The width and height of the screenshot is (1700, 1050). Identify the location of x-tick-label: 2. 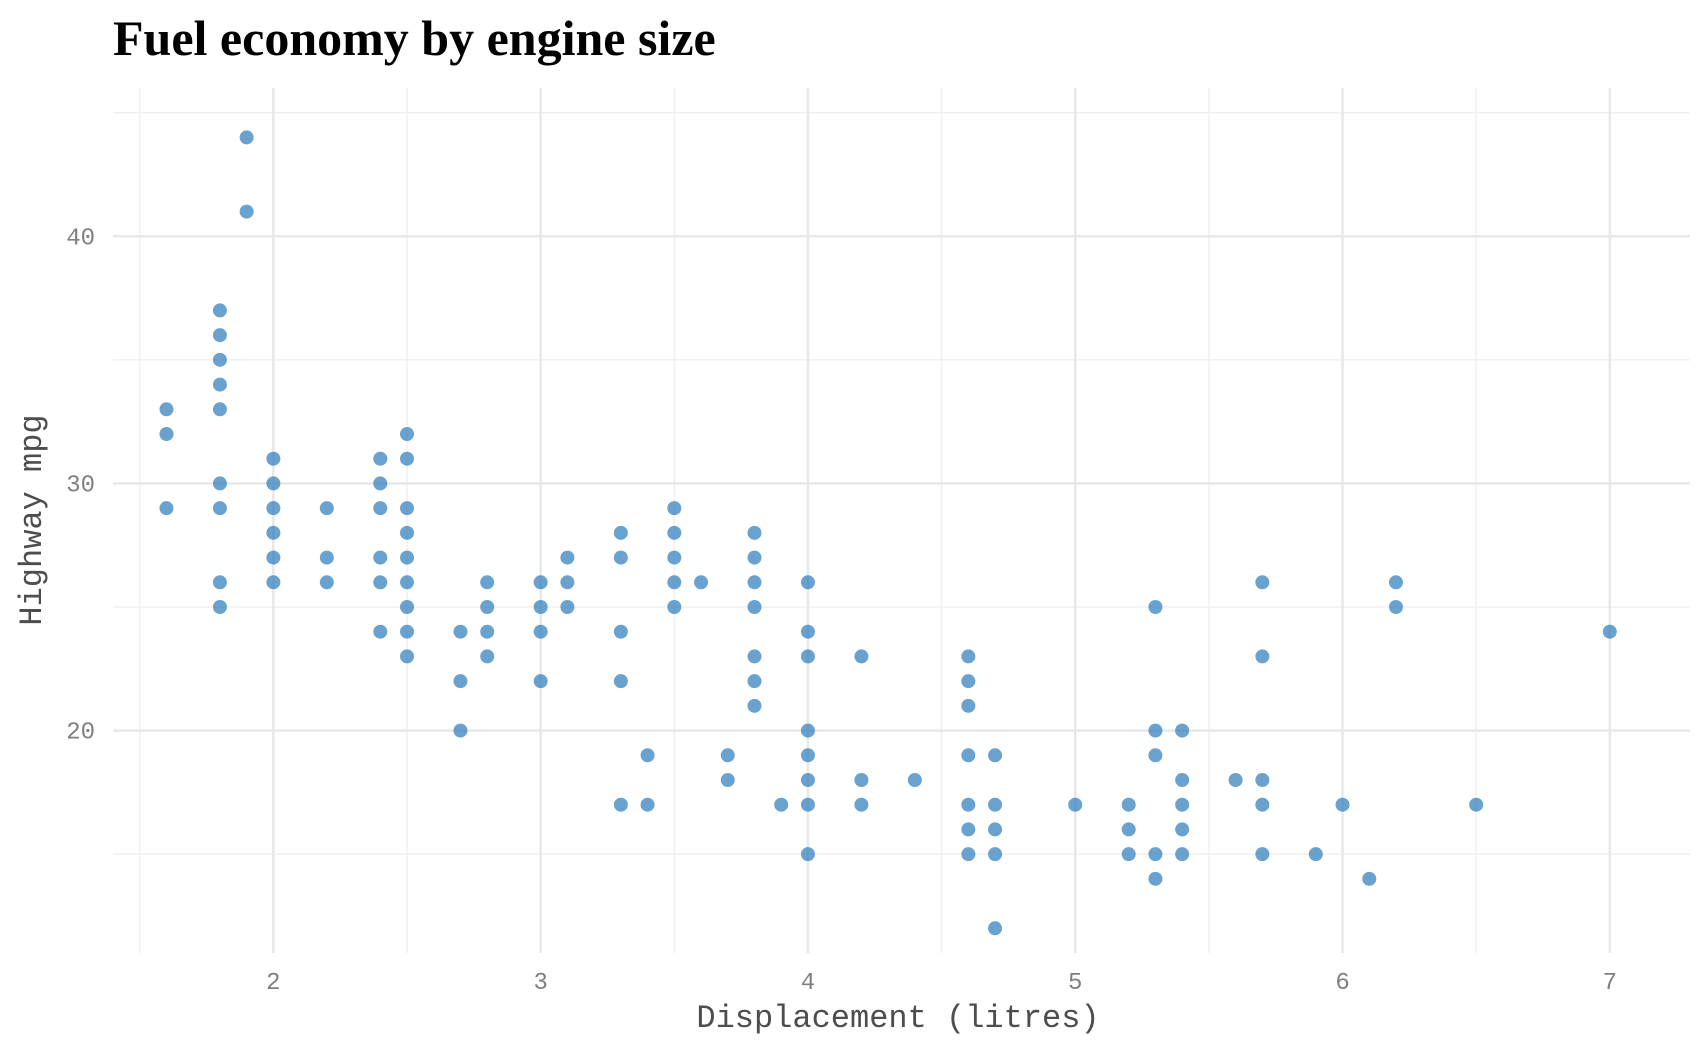
(273, 983).